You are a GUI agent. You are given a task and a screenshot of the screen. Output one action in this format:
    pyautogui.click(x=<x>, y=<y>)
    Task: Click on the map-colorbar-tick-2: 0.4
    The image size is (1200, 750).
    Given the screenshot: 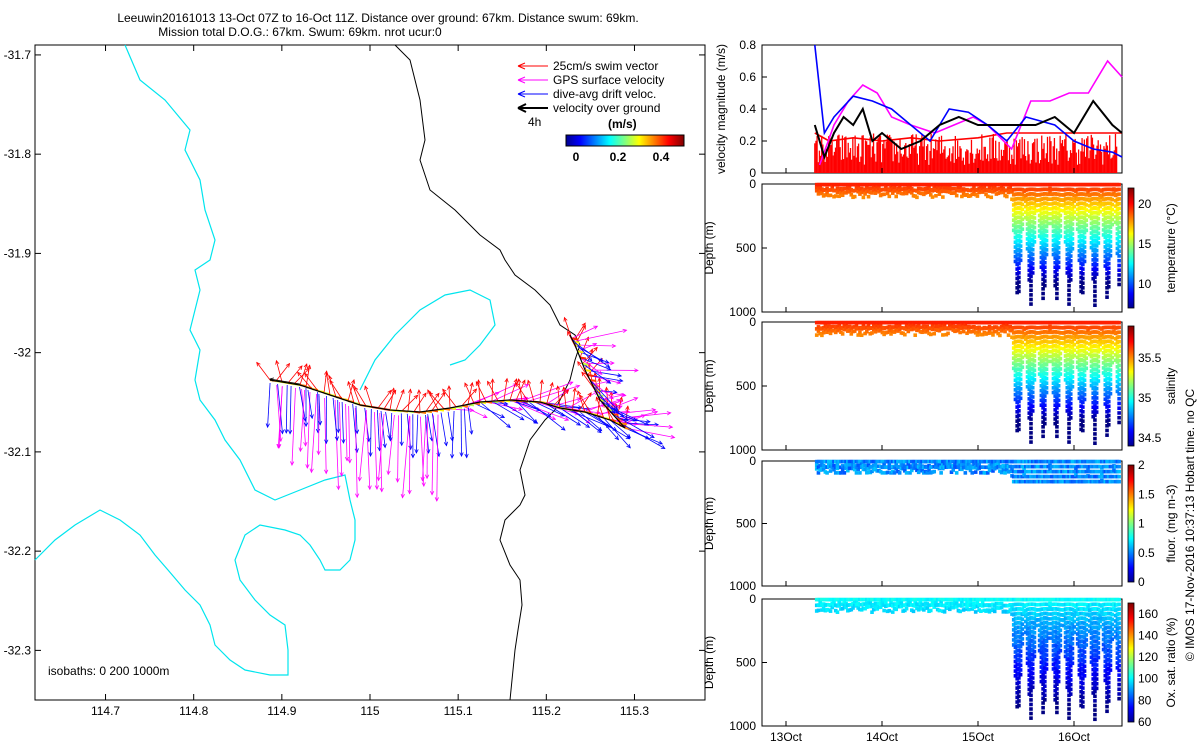 What is the action you would take?
    pyautogui.click(x=661, y=157)
    